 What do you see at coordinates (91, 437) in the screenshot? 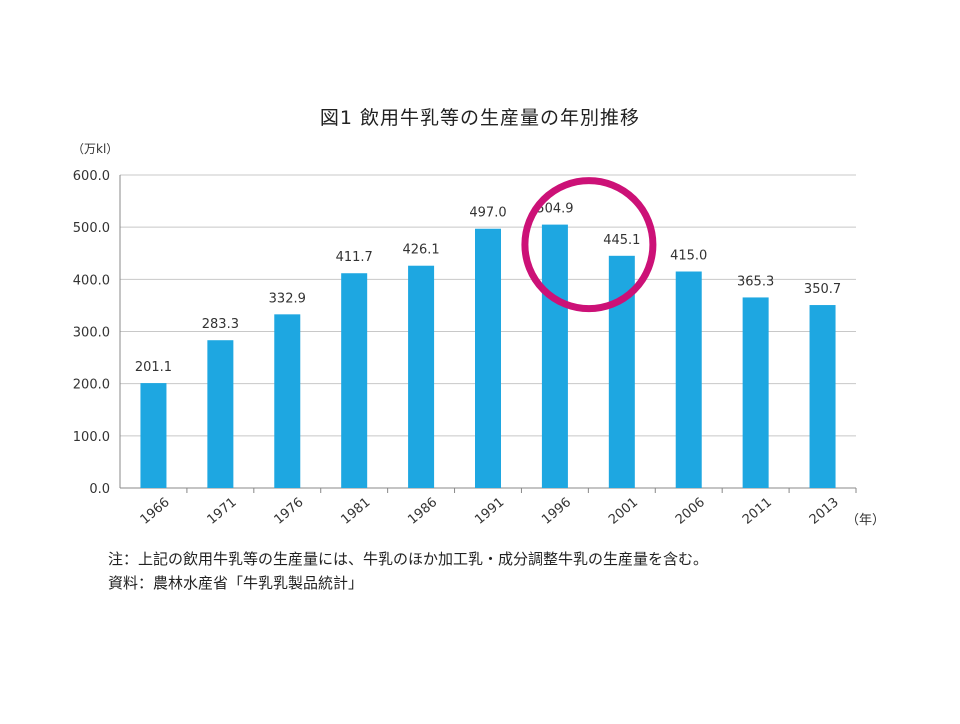
I see `y-tick-label: 100.0` at bounding box center [91, 437].